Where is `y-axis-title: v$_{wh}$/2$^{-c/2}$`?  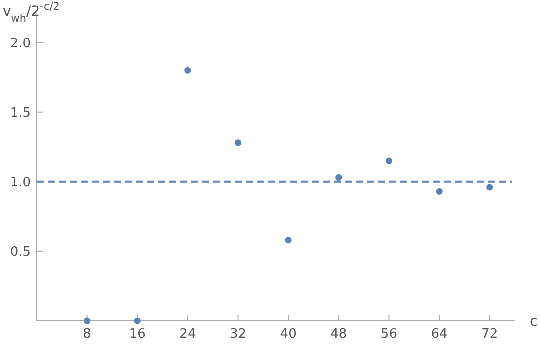 y-axis-title: v$_{wh}$/2$^{-c/2}$ is located at coordinates (31, 13).